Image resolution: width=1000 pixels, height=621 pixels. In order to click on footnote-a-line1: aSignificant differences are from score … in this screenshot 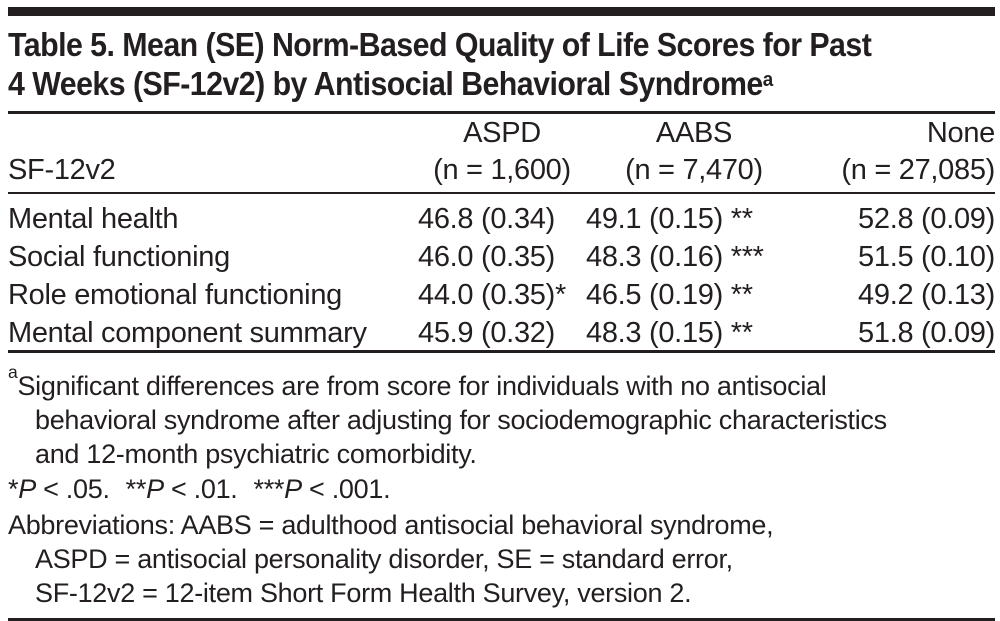, I will do `click(501, 382)`.